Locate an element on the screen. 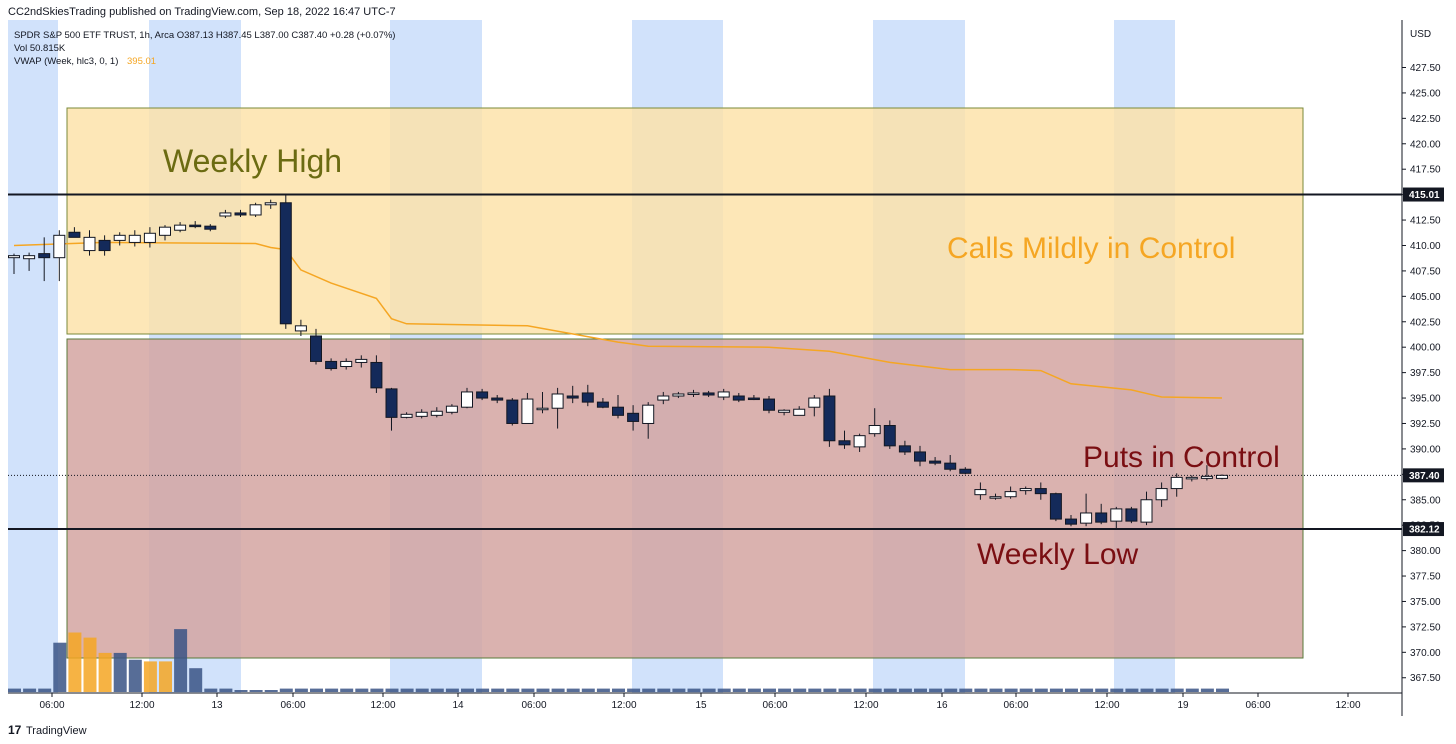 The image size is (1456, 744). price-tick-label: 380.00 is located at coordinates (1425, 551).